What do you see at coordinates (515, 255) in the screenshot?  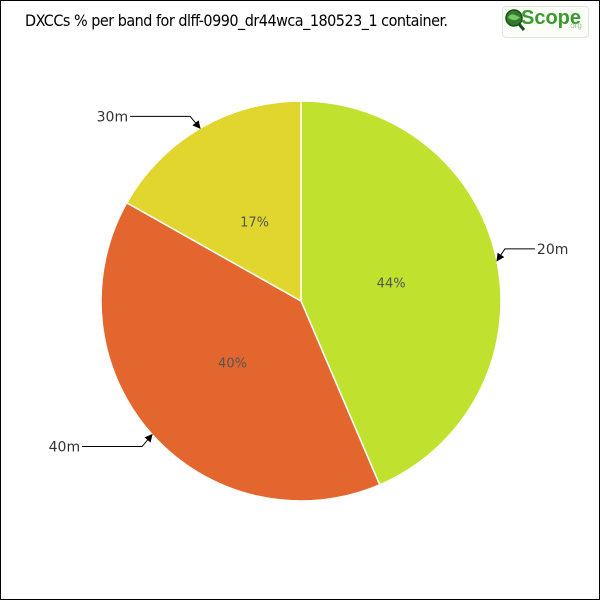 I see `callout-line-20m` at bounding box center [515, 255].